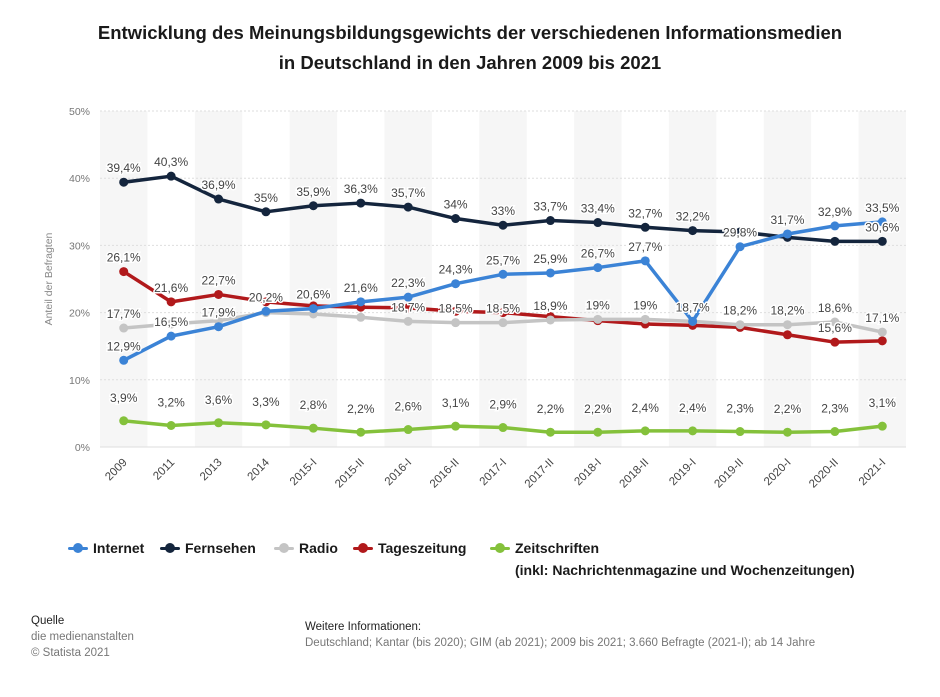  I want to click on legend-label-zeitschriften: Zeitschriften, so click(557, 548).